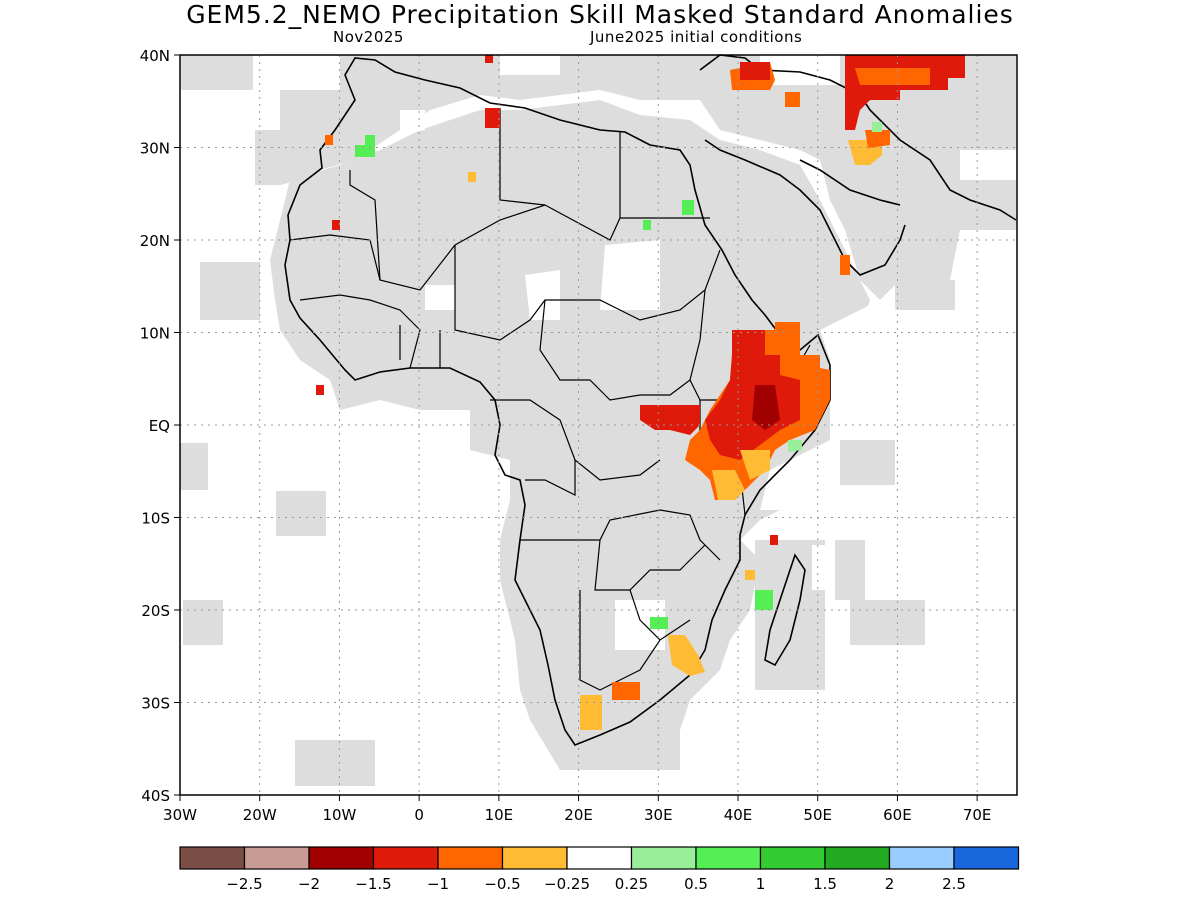 This screenshot has height=900, width=1200. What do you see at coordinates (419, 815) in the screenshot?
I see `x-tick-label: 0` at bounding box center [419, 815].